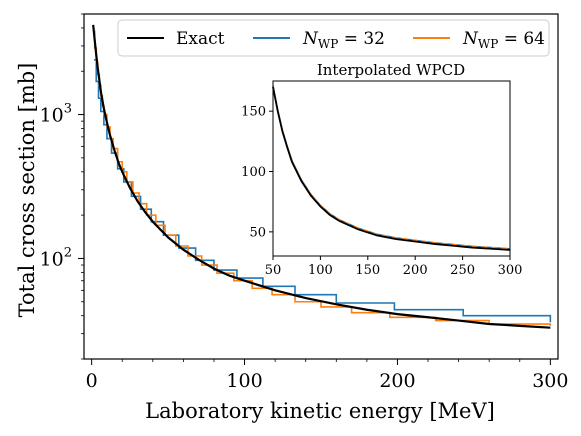  I want to click on x-tick-label: 300, so click(550, 381).